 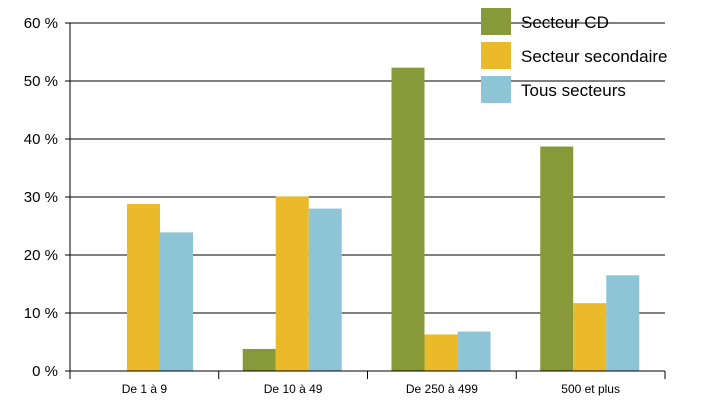 What do you see at coordinates (145, 389) in the screenshot?
I see `x-tick-label: De 1 à 9` at bounding box center [145, 389].